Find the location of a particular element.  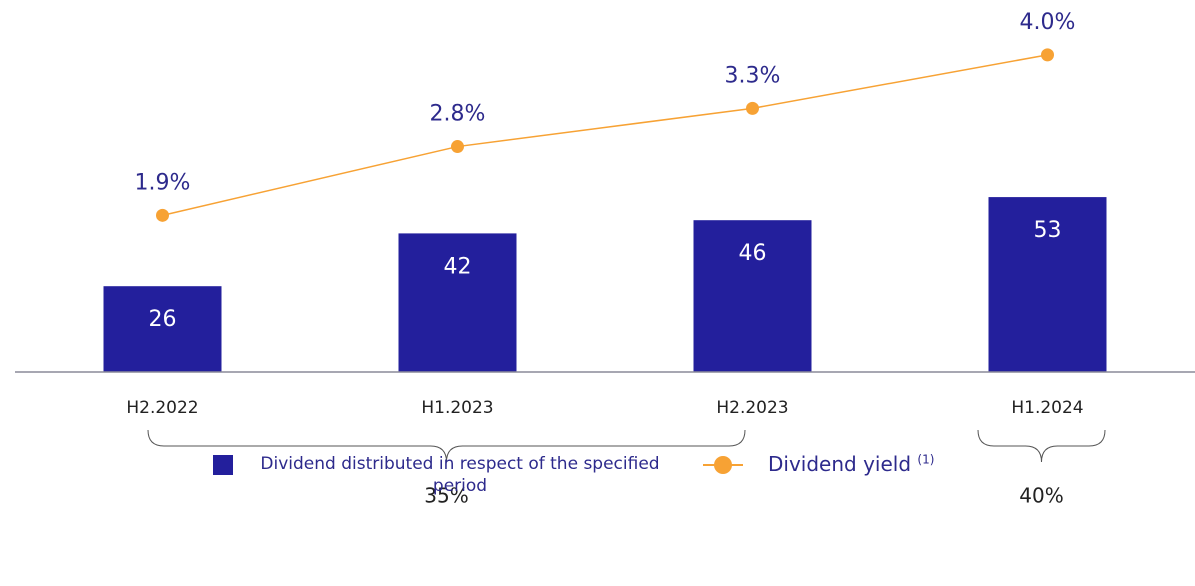

legend-line-marker is located at coordinates (723, 465).